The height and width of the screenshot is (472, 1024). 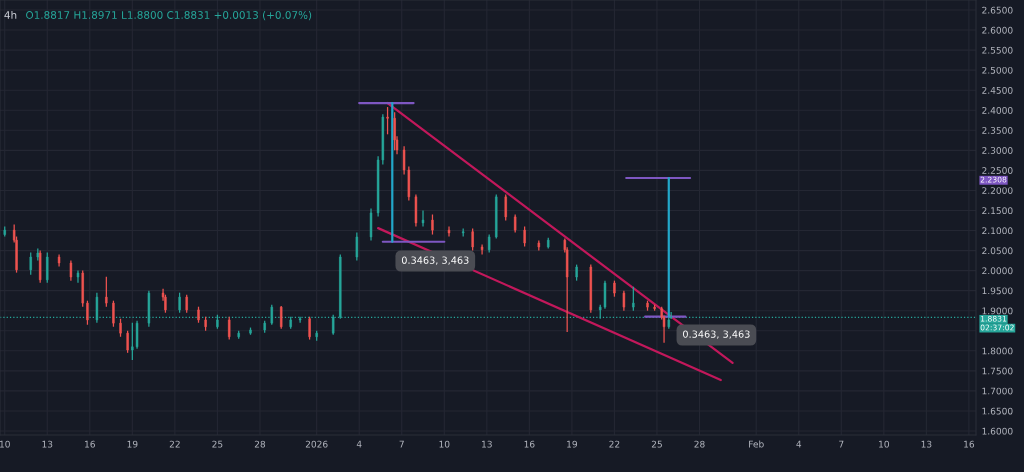 What do you see at coordinates (316, 444) in the screenshot?
I see `x-tick-label: 2026` at bounding box center [316, 444].